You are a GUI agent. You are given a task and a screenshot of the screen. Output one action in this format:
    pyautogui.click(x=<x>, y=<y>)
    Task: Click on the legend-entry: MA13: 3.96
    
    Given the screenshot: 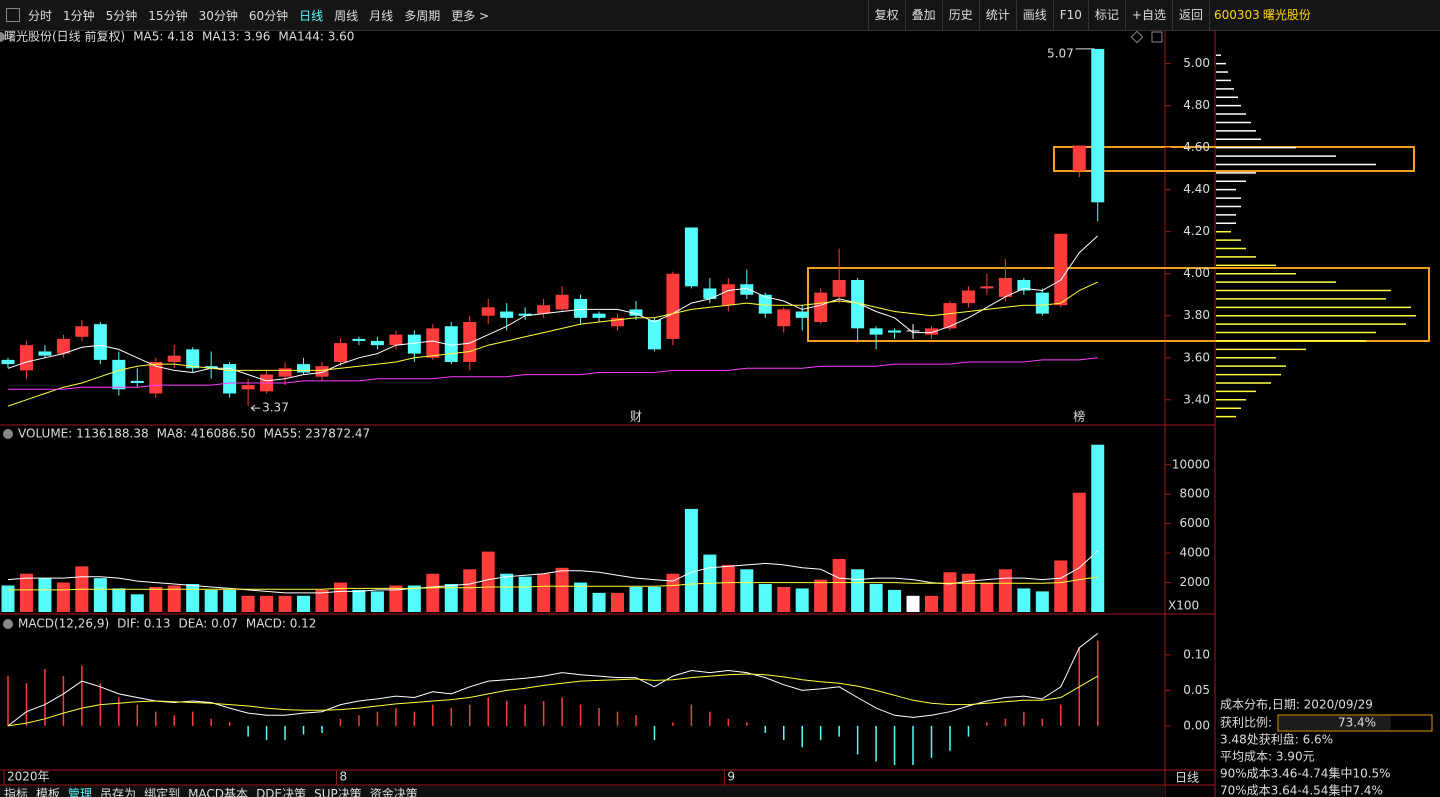 What is the action you would take?
    pyautogui.click(x=236, y=37)
    